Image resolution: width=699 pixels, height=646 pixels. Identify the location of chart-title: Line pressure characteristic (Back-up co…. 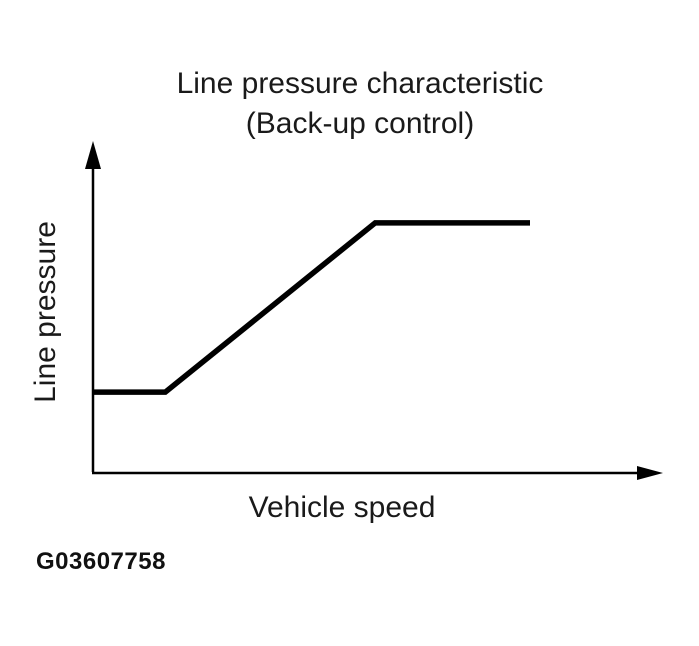
(359, 104).